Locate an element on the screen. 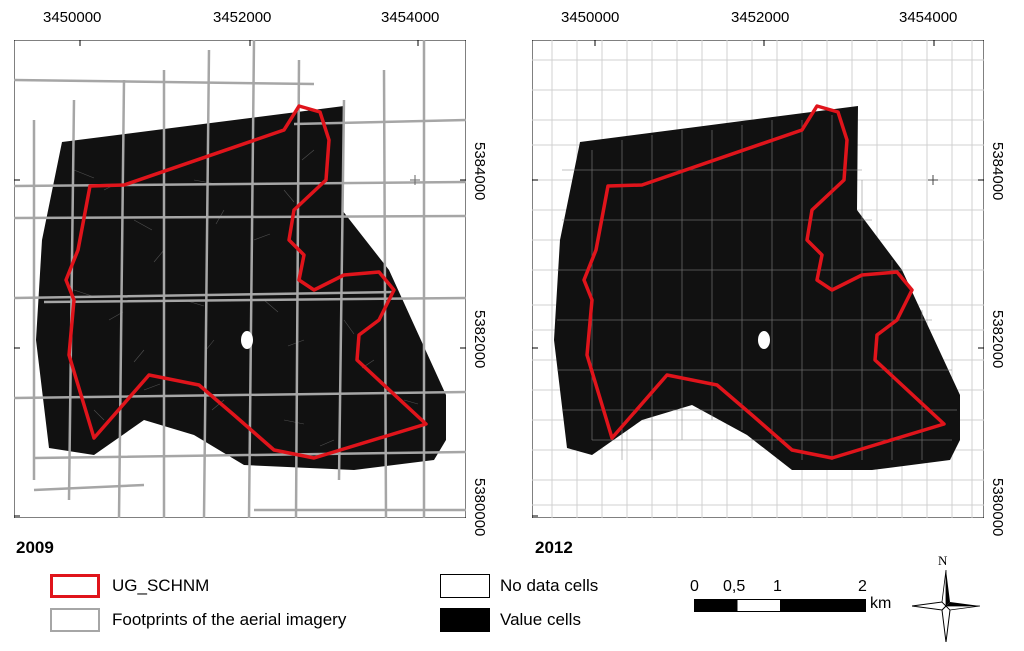 The height and width of the screenshot is (651, 1024). scale-label: 1 is located at coordinates (777, 586).